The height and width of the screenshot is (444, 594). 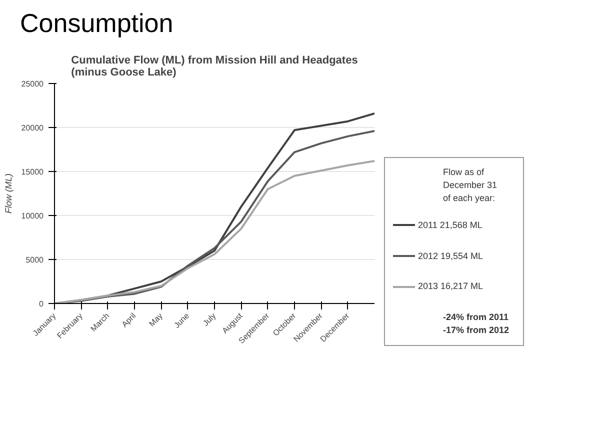 I want to click on chart-subtitle: Cumulative Flow (ML) from Mission Hill and Headgates (minus Goose Lake), so click(x=214, y=66).